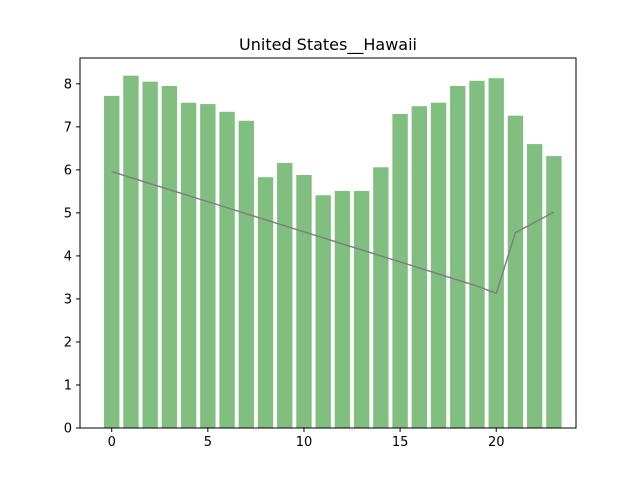 The image size is (640, 480). Describe the element at coordinates (400, 442) in the screenshot. I see `x-tick-label-15: 15` at that location.